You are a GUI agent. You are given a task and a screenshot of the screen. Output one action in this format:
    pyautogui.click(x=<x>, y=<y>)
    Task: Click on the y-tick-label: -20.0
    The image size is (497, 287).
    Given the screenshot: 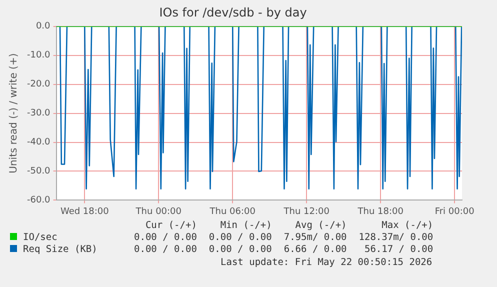 What is the action you would take?
    pyautogui.click(x=38, y=85)
    